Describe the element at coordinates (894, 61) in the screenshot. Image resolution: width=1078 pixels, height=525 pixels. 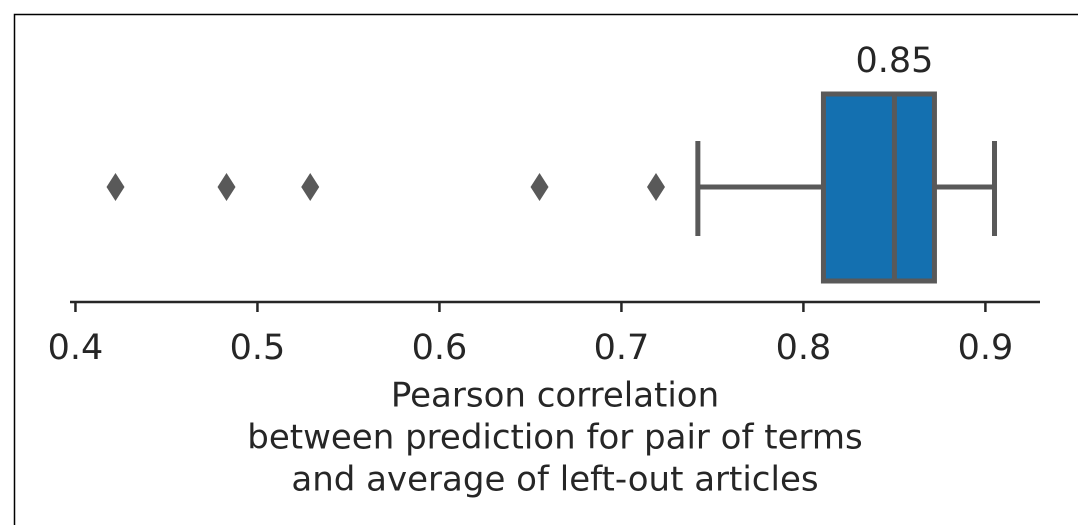
I see `median-label: 0.85` at that location.